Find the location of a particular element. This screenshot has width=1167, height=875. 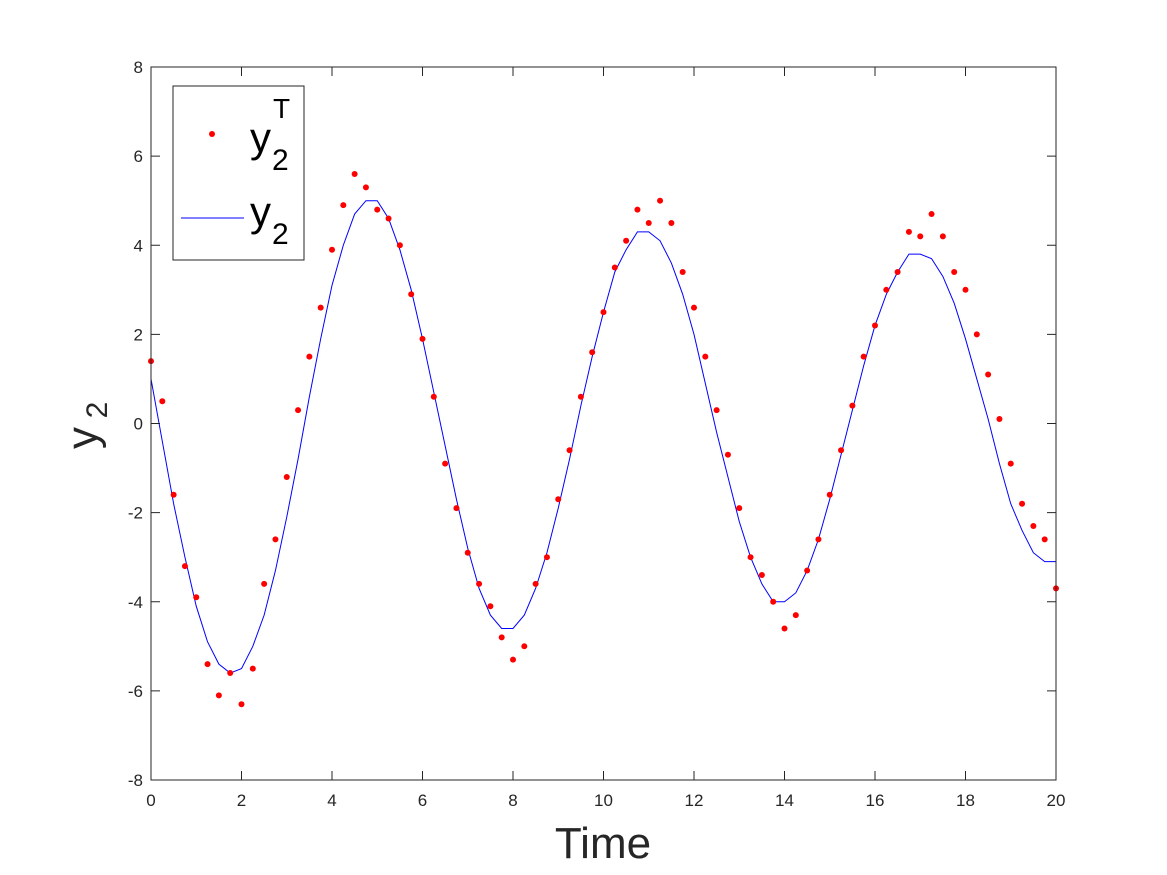

x-tick-label: 18 is located at coordinates (965, 800).